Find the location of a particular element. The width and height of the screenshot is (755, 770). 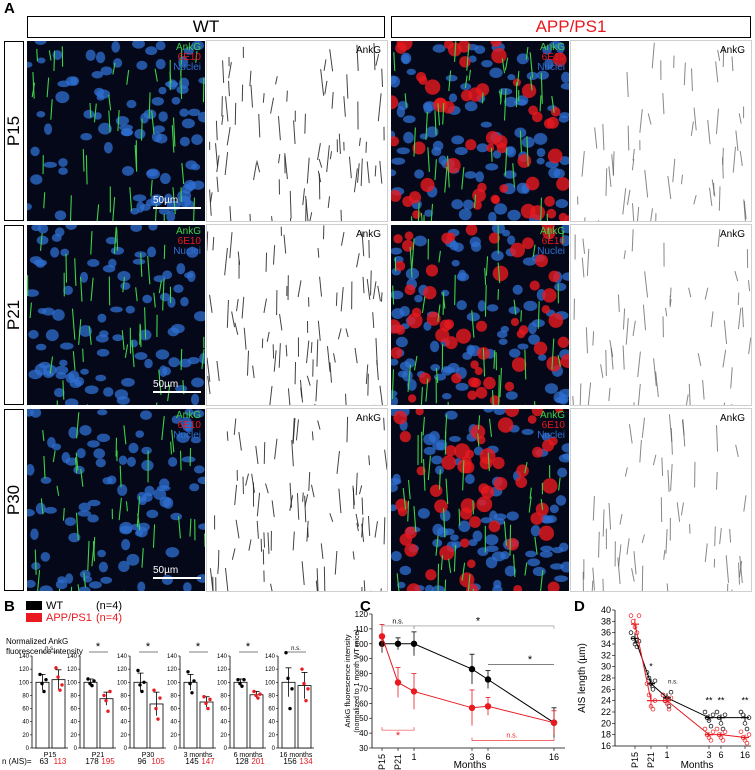

x-axis-label: Months is located at coordinates (697, 765).